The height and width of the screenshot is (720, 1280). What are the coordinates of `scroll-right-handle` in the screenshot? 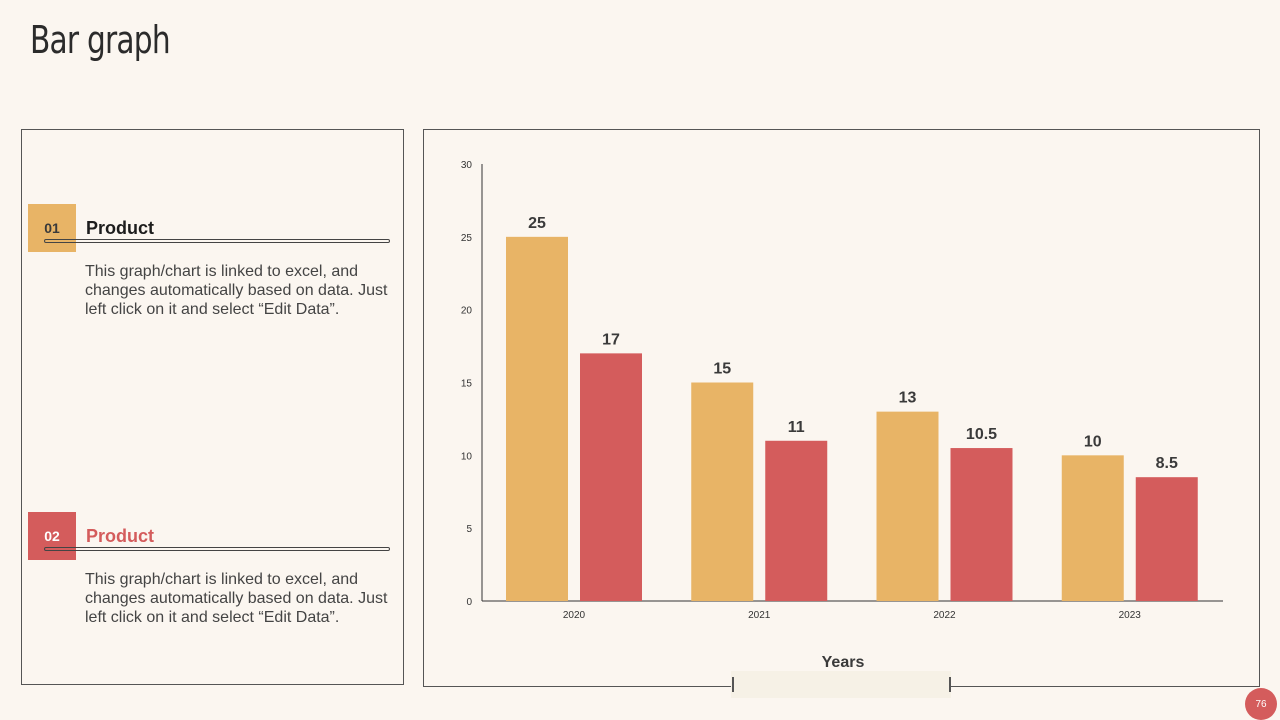 It's located at (950, 684).